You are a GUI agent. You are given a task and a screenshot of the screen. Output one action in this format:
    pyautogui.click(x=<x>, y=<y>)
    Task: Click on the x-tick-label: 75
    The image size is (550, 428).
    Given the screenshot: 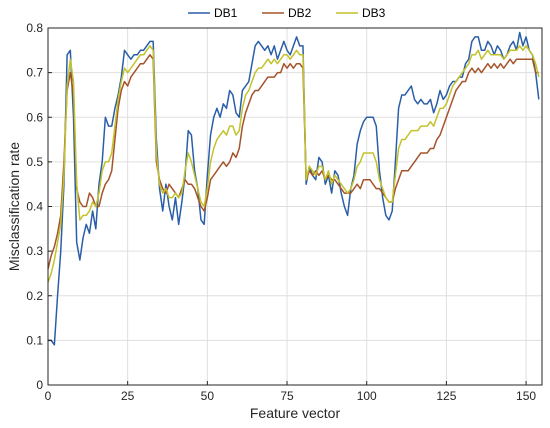 What is the action you would take?
    pyautogui.click(x=287, y=396)
    